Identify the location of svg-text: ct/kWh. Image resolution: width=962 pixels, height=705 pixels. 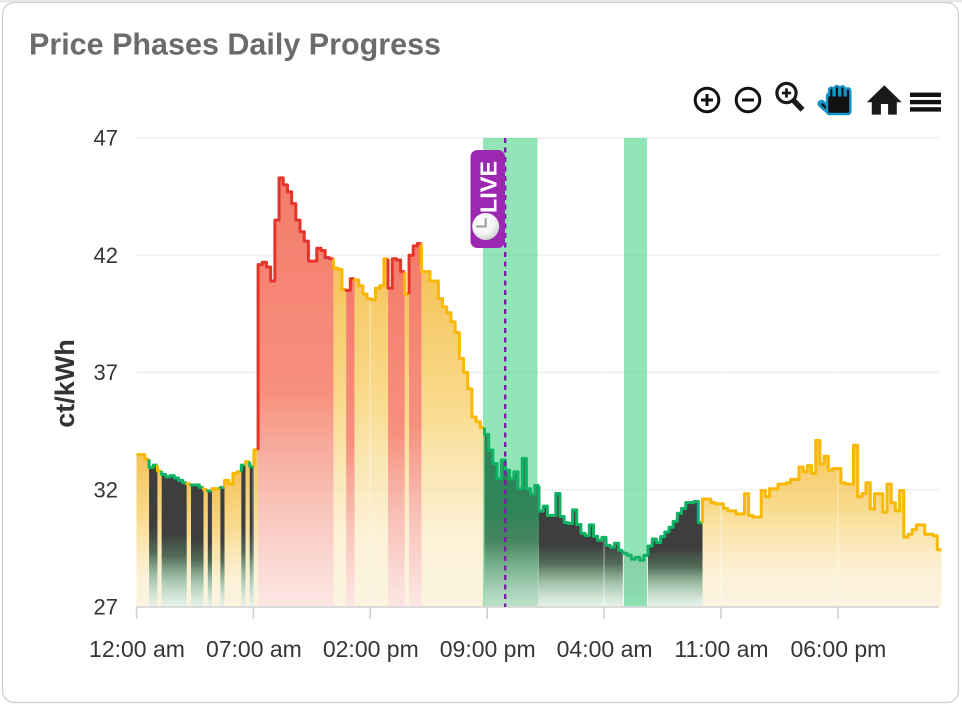
(65, 383).